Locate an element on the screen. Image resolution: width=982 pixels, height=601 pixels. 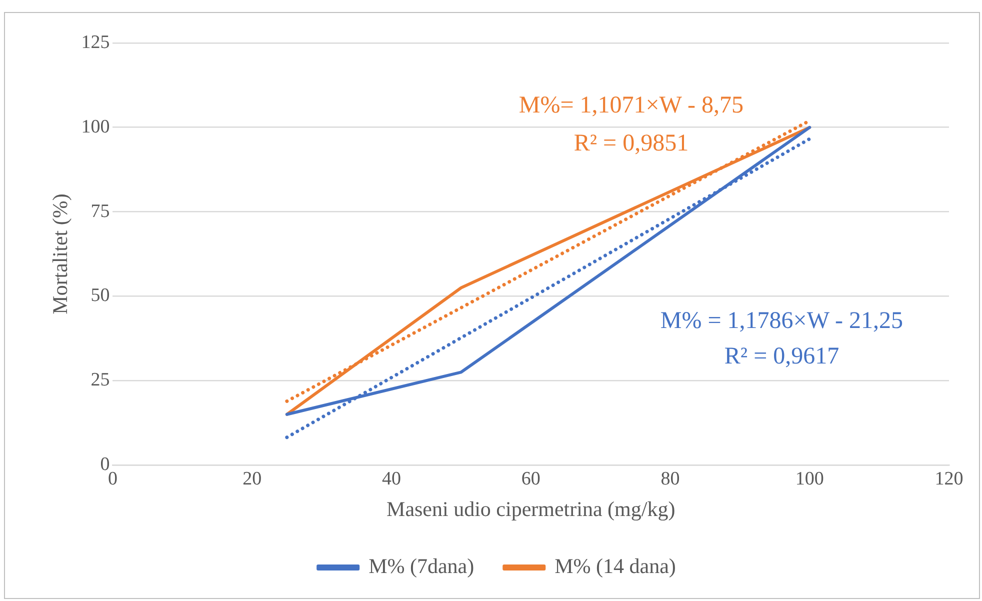
annotation: M% = 1,1786×W - 21,25 is located at coordinates (782, 321).